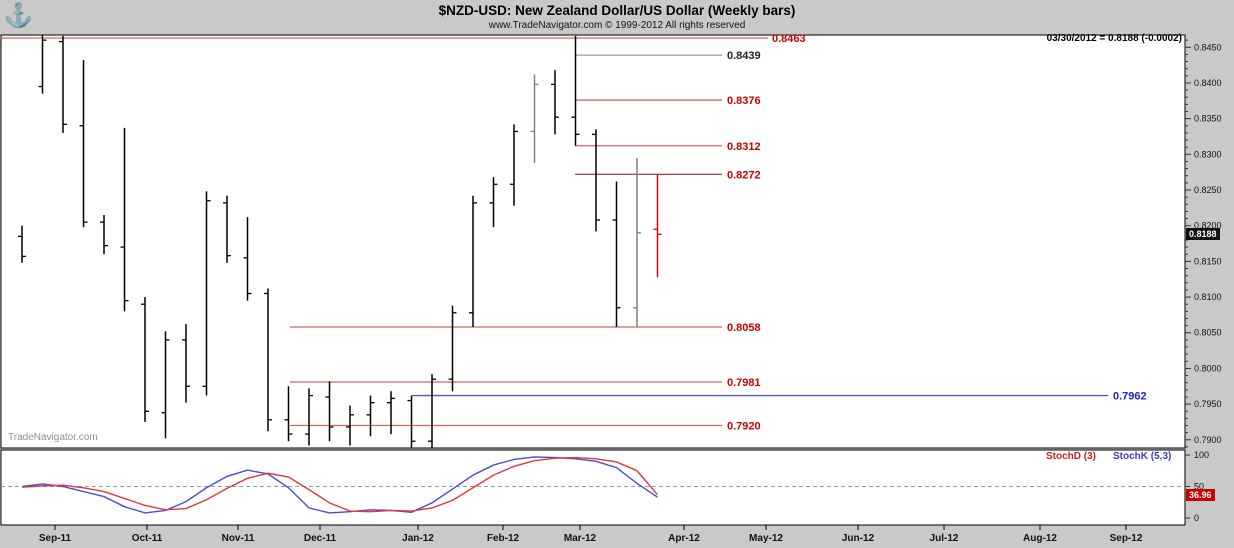 The height and width of the screenshot is (548, 1234). What do you see at coordinates (944, 538) in the screenshot?
I see `x-axis-label: Jul-12` at bounding box center [944, 538].